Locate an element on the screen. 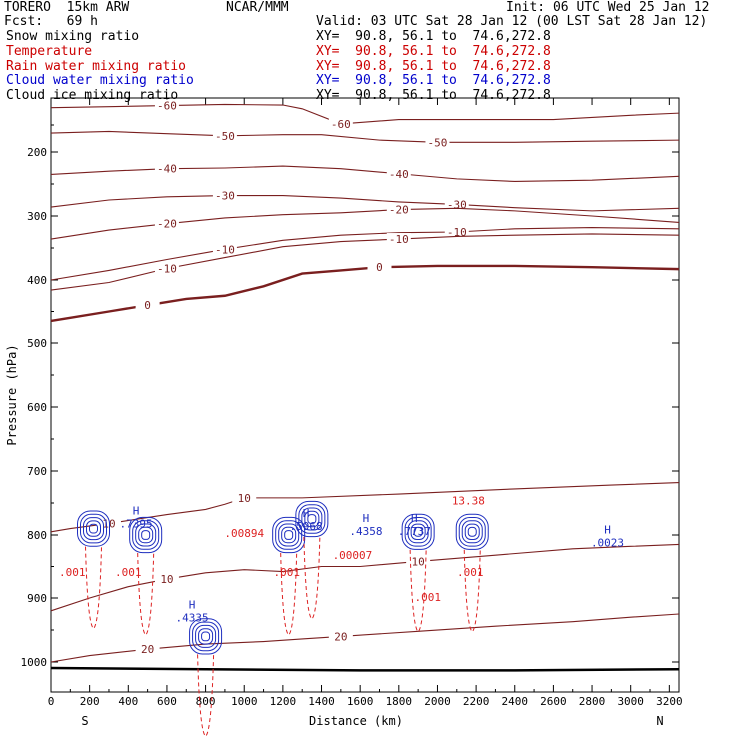 The image size is (740, 740). ground-line is located at coordinates (365, 669).